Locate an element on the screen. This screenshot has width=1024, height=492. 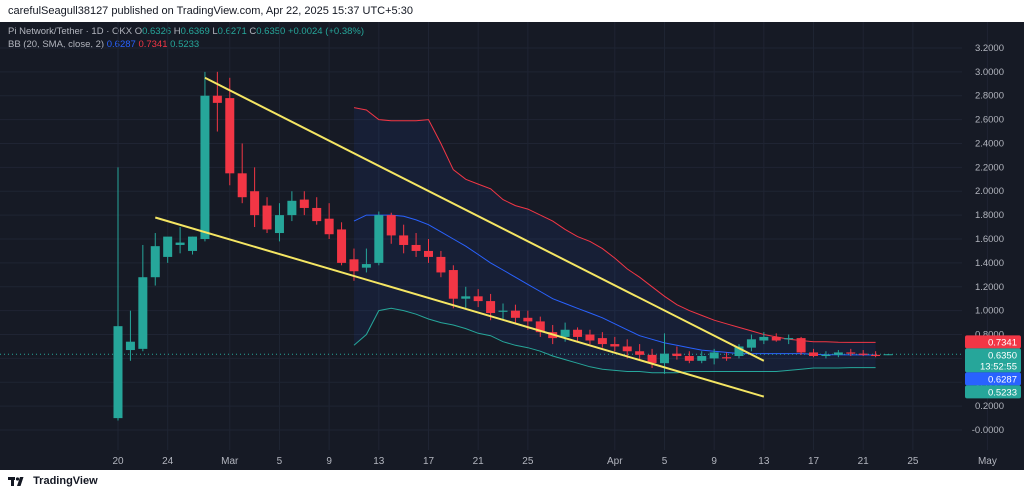
high-value: 0.6369 is located at coordinates (195, 31).